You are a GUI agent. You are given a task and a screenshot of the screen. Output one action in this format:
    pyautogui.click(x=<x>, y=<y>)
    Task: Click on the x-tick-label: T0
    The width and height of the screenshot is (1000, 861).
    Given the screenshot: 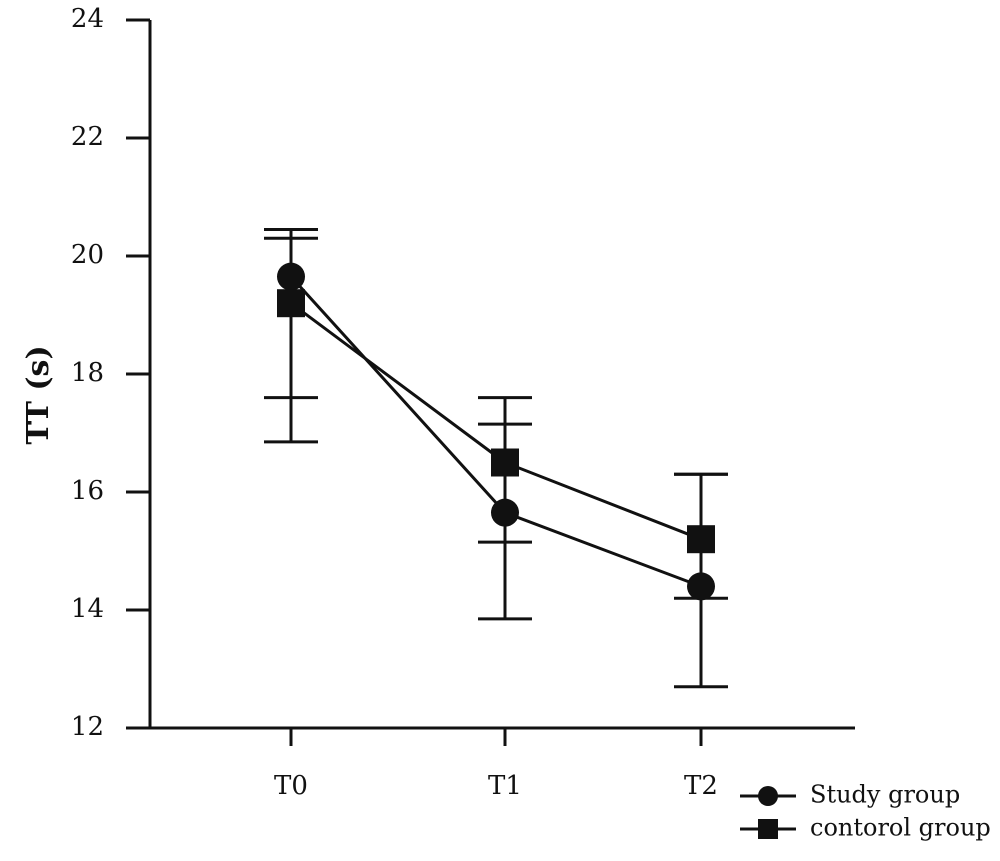 What is the action you would take?
    pyautogui.click(x=291, y=786)
    